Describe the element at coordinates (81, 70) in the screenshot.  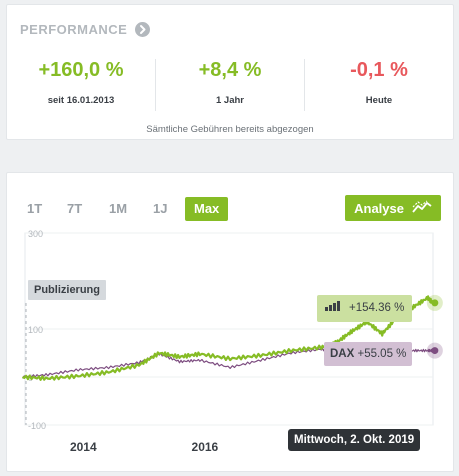
I see `stat-value: +160,0 %` at that location.